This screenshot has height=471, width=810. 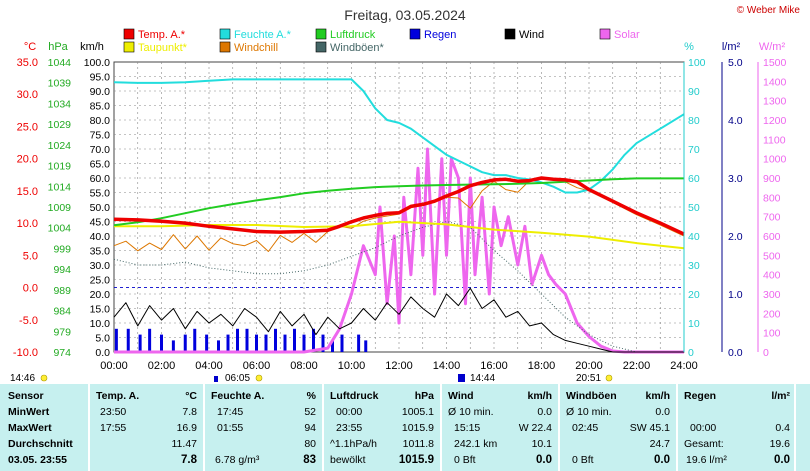 I want to click on solar-axis-tick: 300, so click(x=772, y=295).